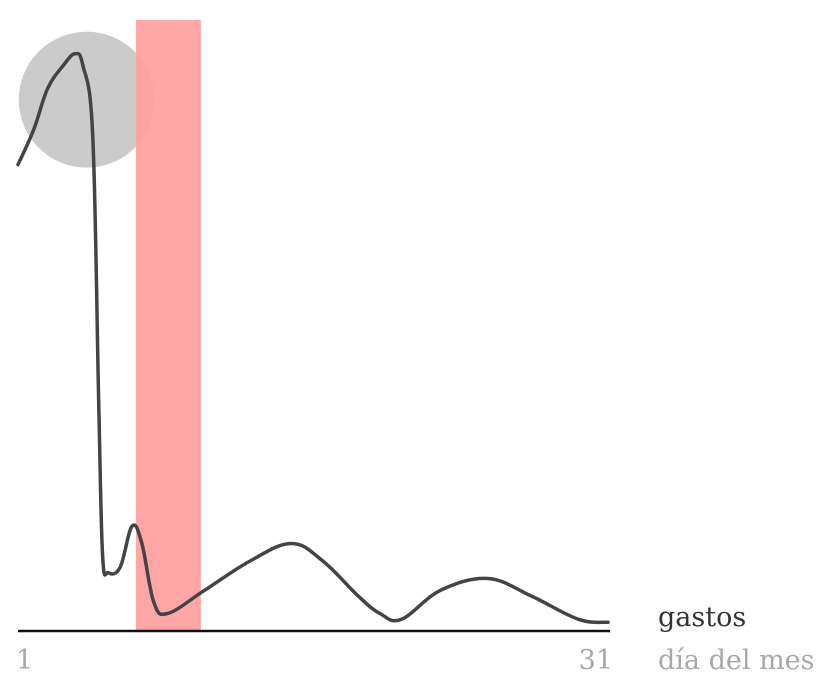 The height and width of the screenshot is (687, 834). Describe the element at coordinates (24, 660) in the screenshot. I see `x-tick-label-start: 1` at that location.